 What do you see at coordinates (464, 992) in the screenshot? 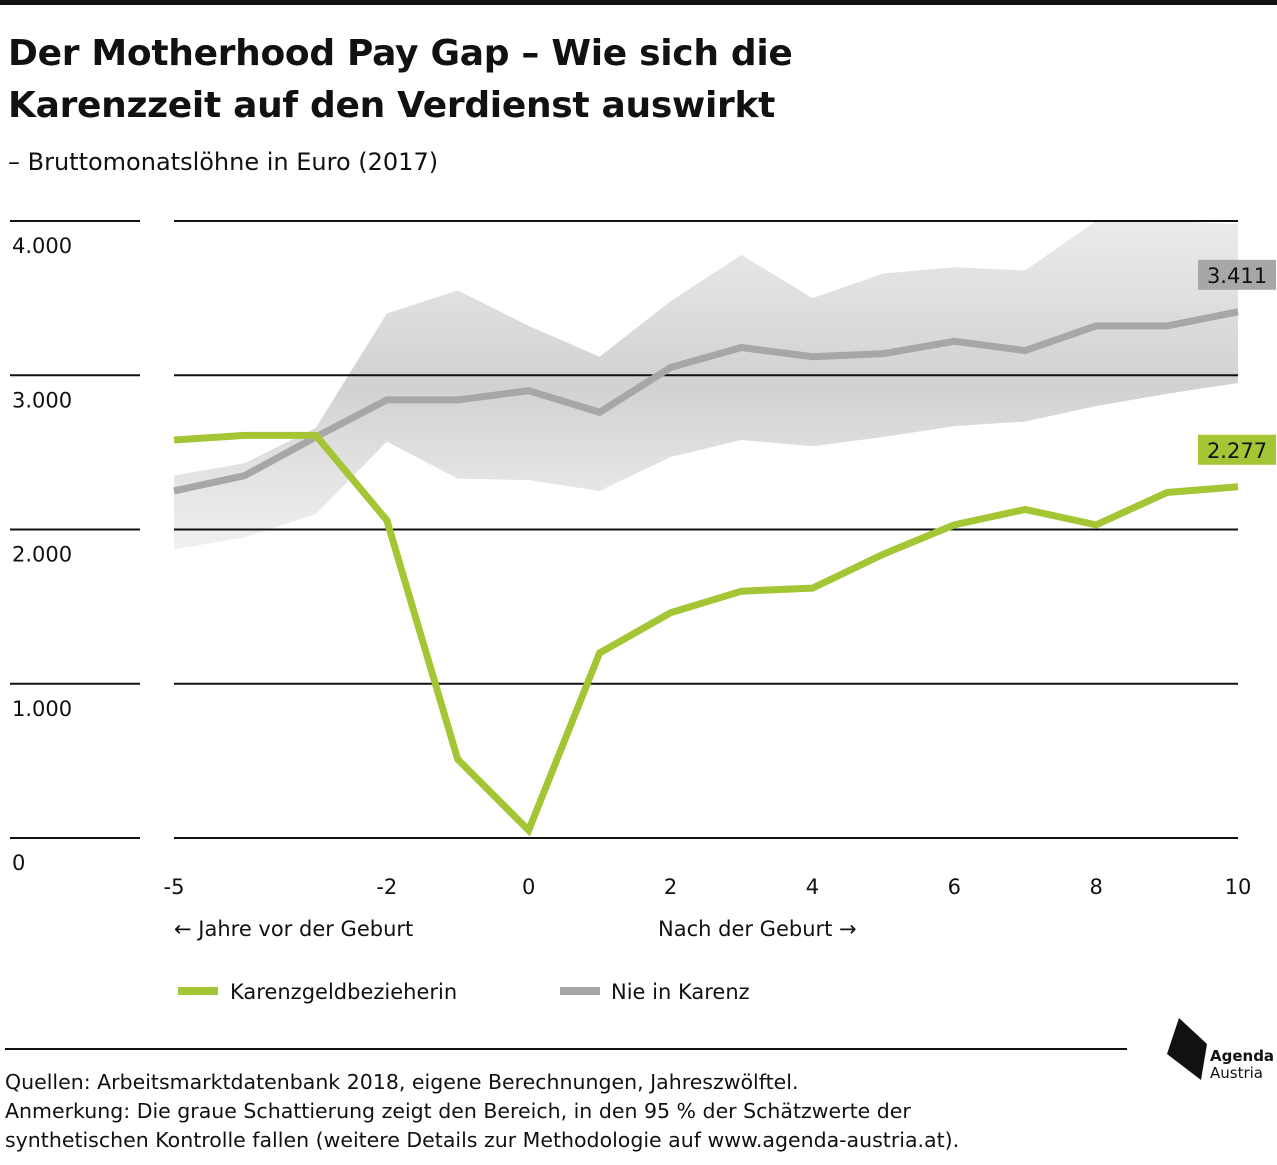
I see `legend: Karenzgeldbezieherin Nie in Karenz` at bounding box center [464, 992].